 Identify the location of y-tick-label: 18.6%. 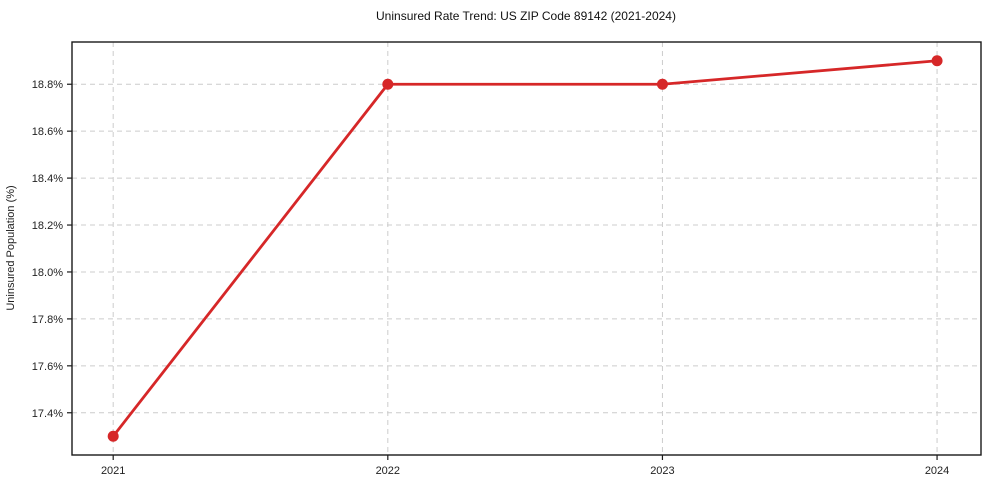
(47, 132).